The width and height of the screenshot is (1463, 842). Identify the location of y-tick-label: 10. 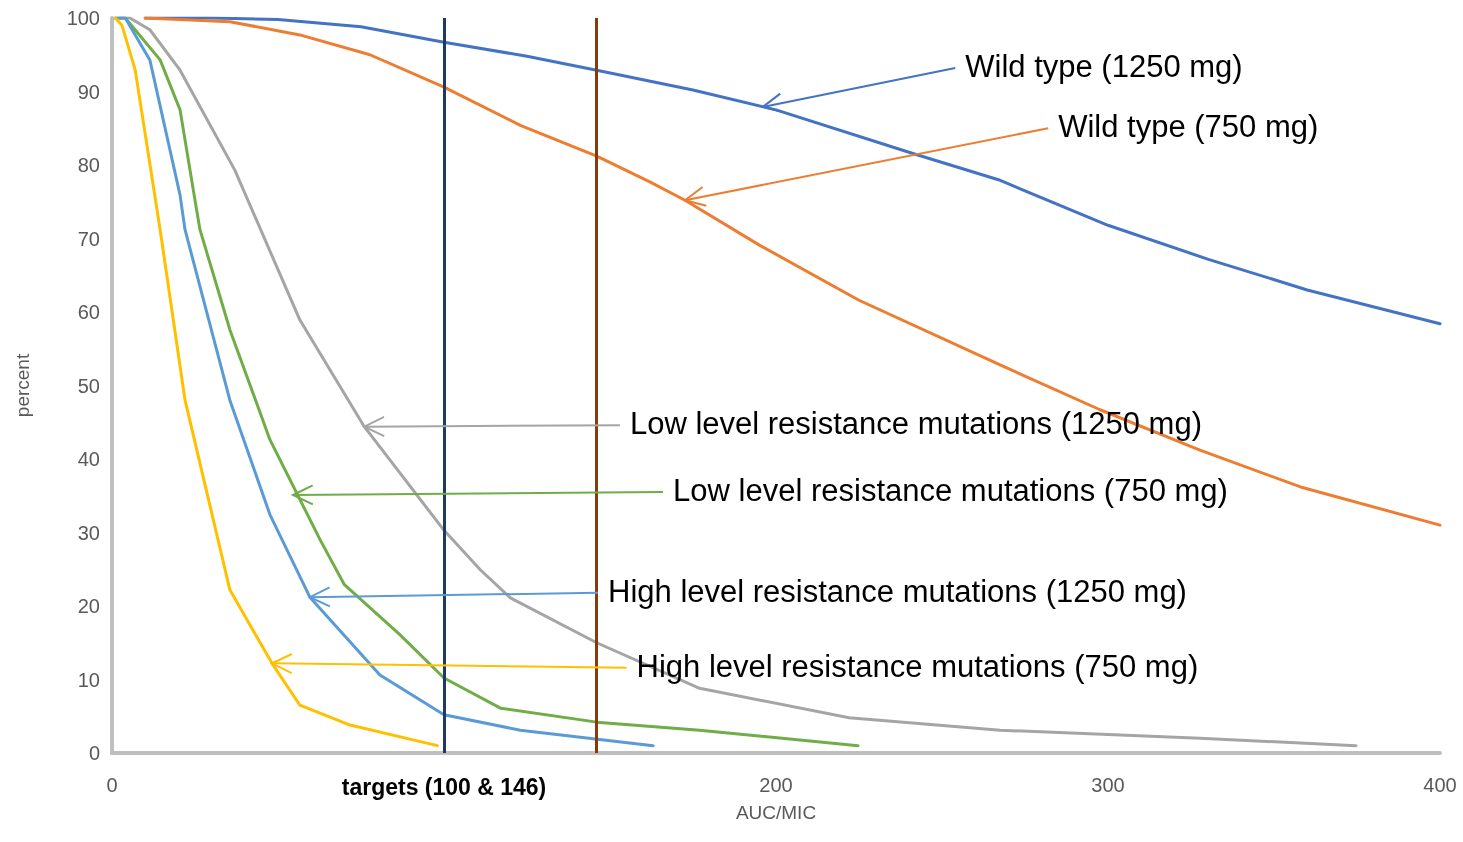
(88, 679).